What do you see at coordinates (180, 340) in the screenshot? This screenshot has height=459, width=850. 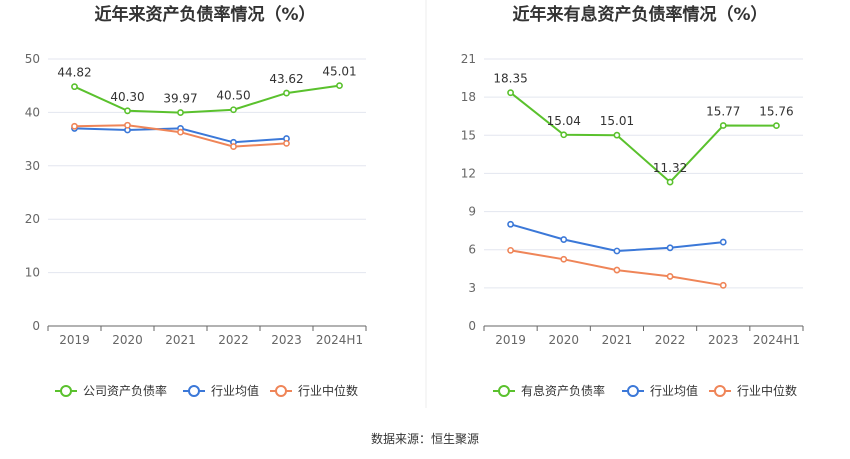 I see `left-x-tick-label: 2021` at bounding box center [180, 340].